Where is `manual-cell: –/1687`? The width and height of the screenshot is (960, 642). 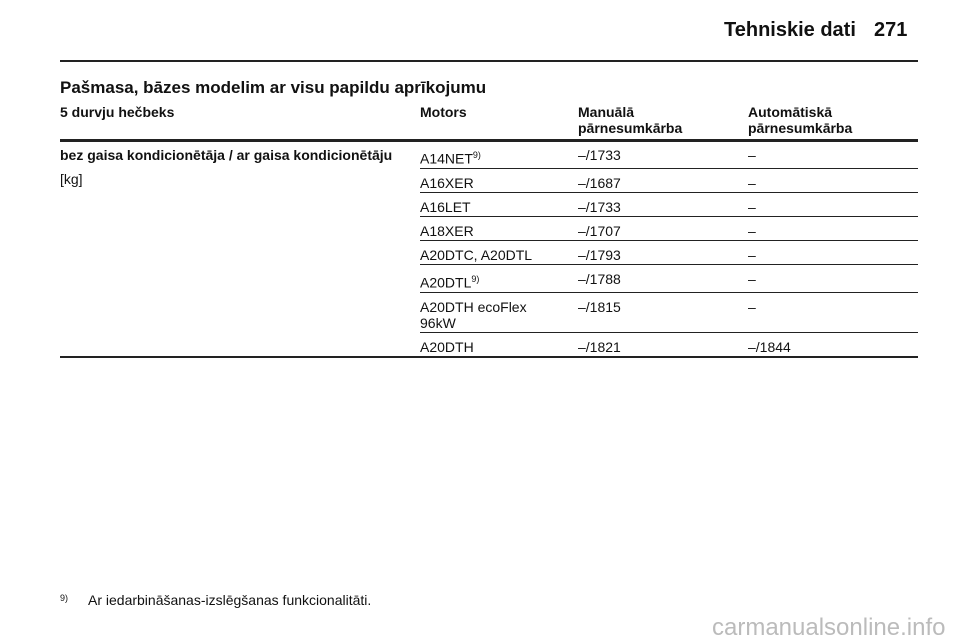 manual-cell: –/1687 is located at coordinates (599, 183).